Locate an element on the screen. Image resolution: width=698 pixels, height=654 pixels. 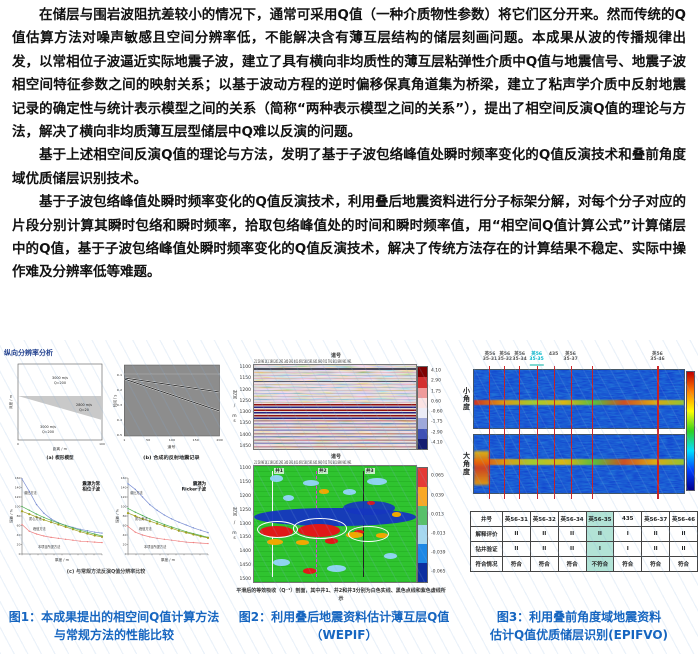
y-tick: 1300 is located at coordinates (245, 524).